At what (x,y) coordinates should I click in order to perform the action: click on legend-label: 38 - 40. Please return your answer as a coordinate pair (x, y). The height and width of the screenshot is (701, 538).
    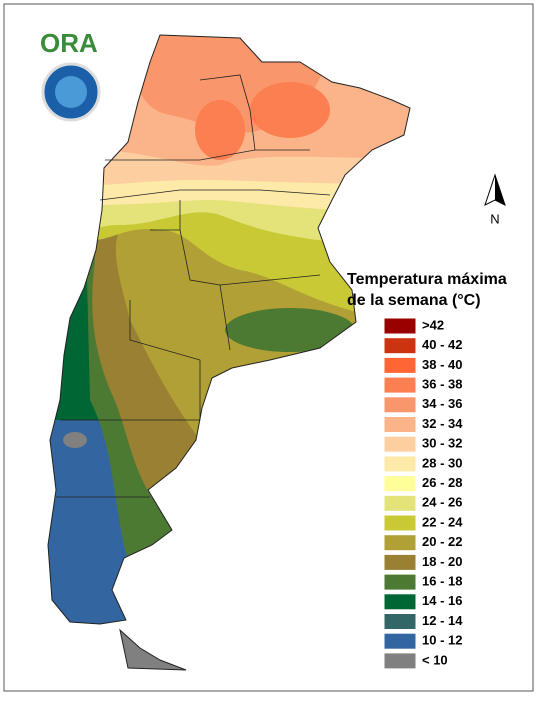
    Looking at the image, I should click on (442, 364).